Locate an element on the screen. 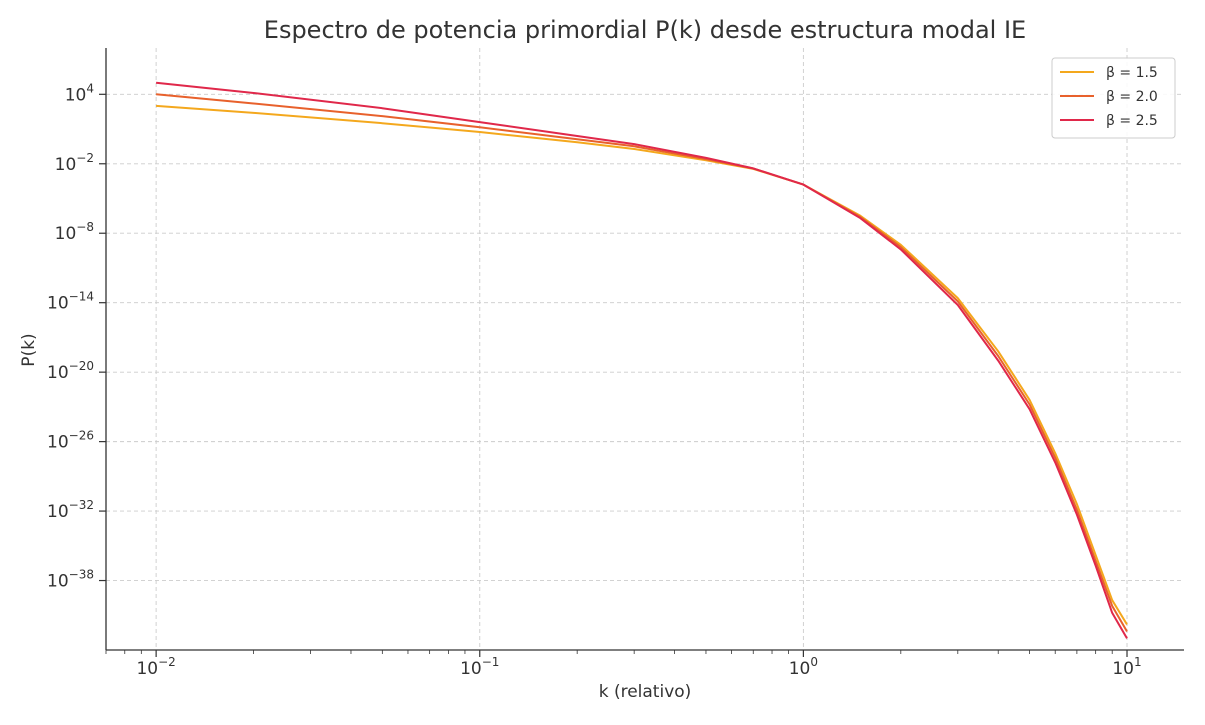 This screenshot has height=725, width=1205. y-axis-label: P(k) is located at coordinates (29, 349).